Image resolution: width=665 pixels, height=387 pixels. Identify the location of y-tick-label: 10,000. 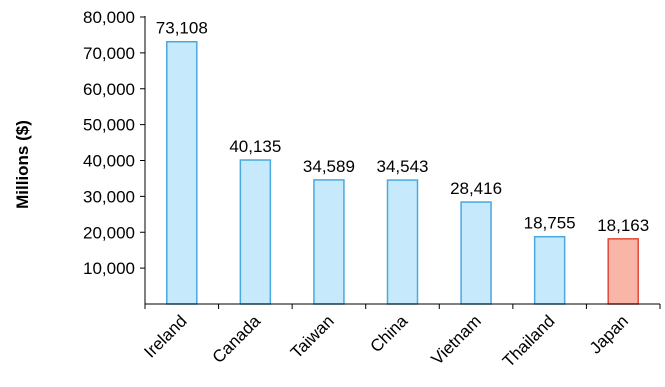
(109, 268).